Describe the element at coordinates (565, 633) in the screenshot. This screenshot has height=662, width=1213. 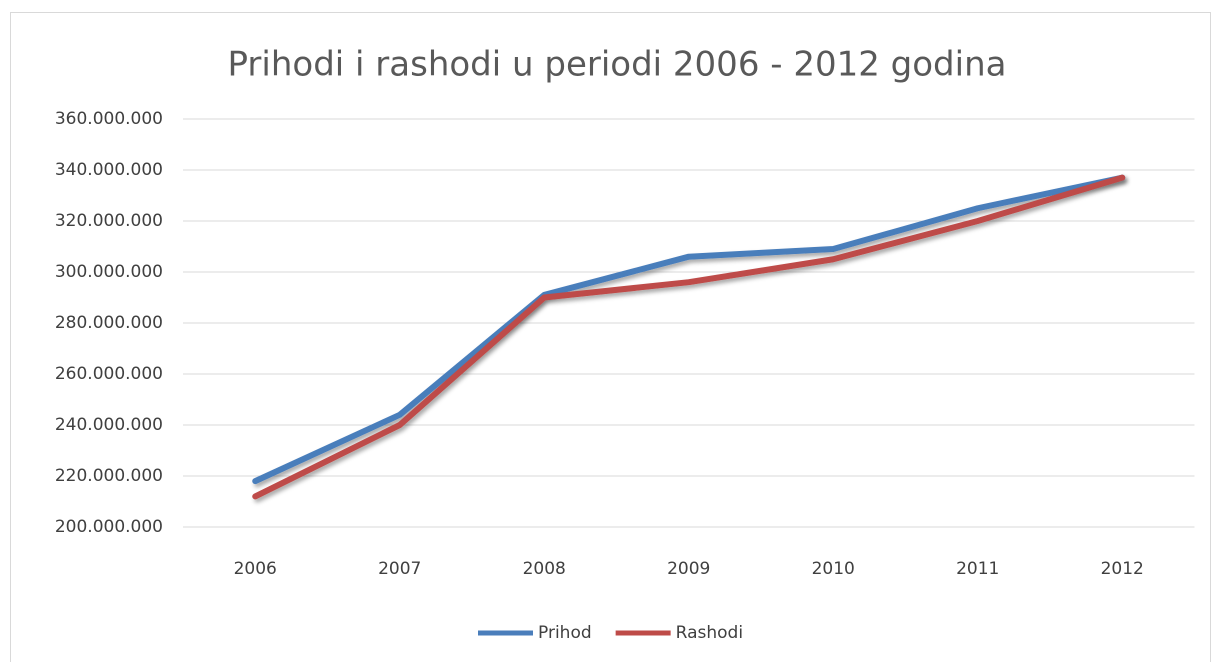
I see `legend-label: Prihod` at that location.